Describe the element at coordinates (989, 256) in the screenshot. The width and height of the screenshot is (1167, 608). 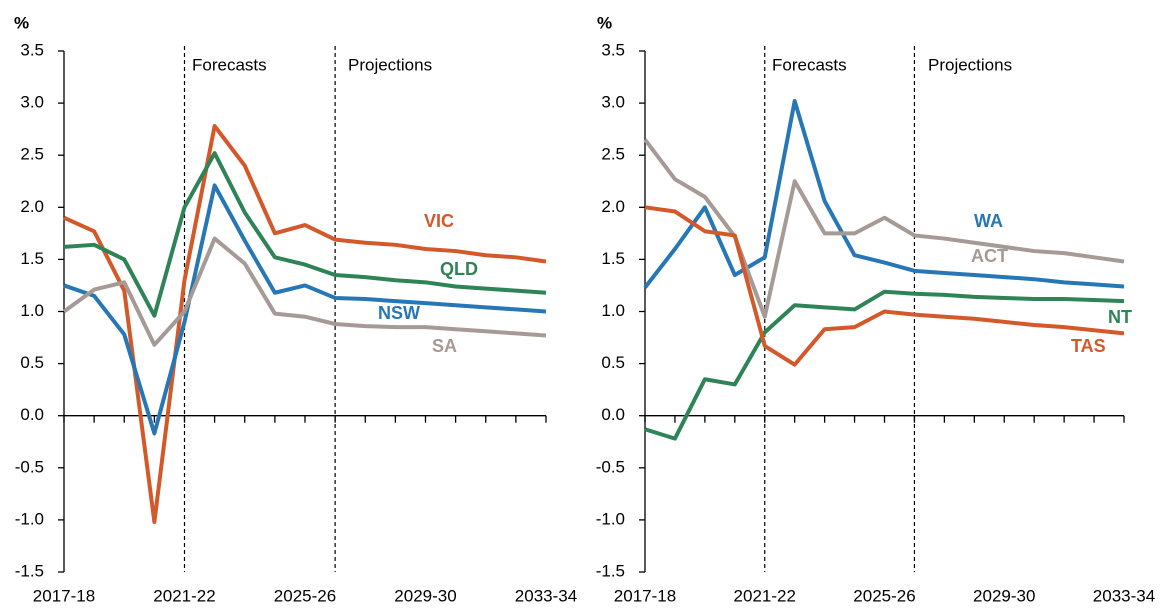
I see `series-label: ACT` at that location.